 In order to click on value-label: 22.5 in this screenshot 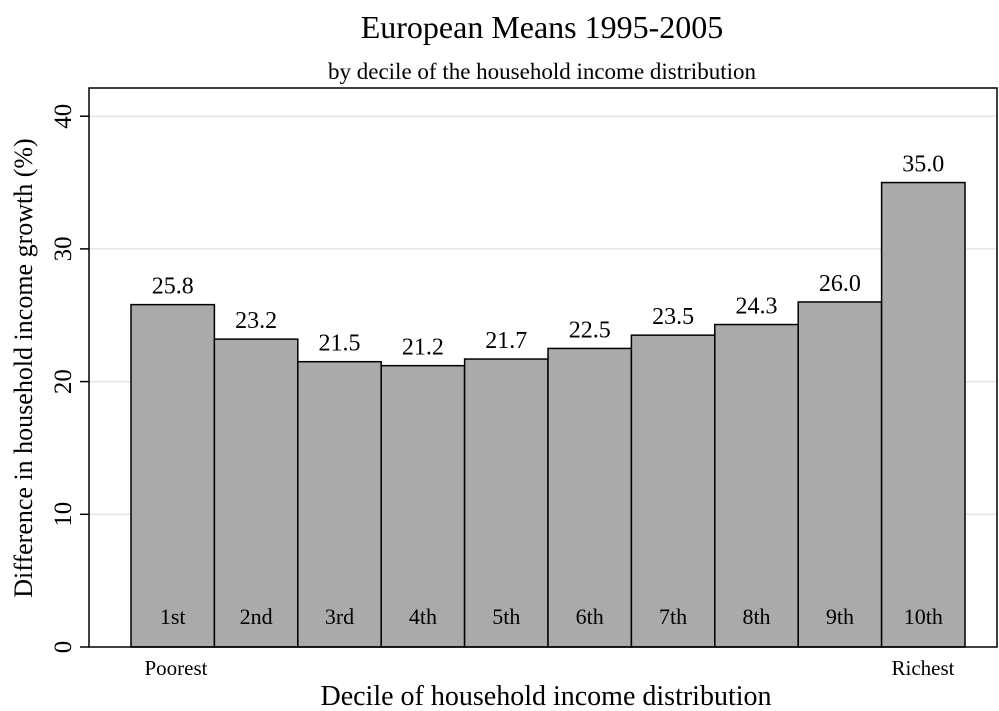, I will do `click(590, 330)`.